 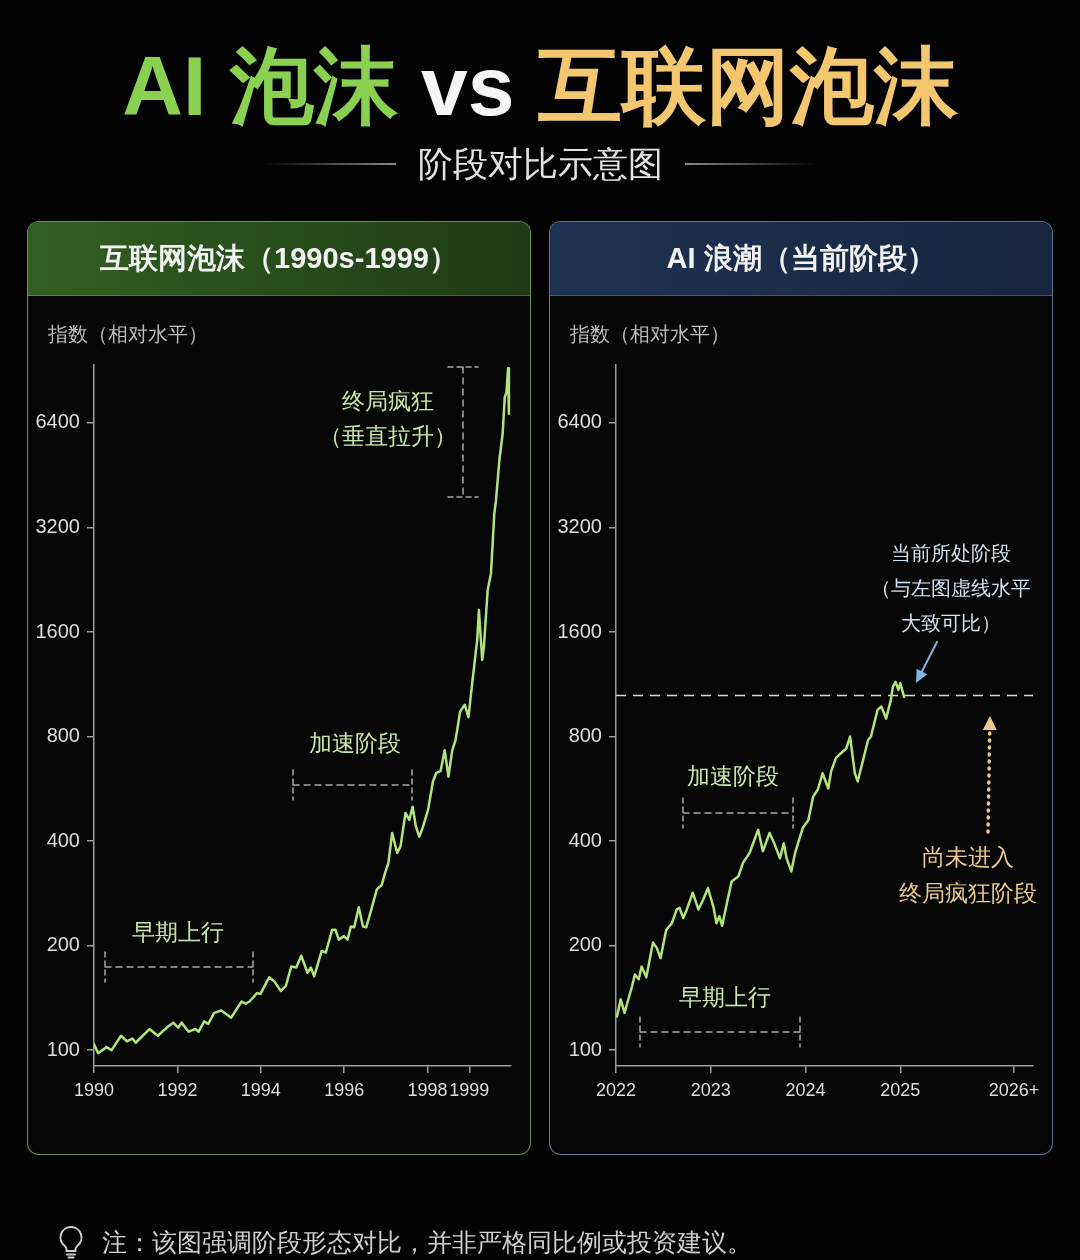 I want to click on x-tick-label: 1998, so click(x=427, y=1089).